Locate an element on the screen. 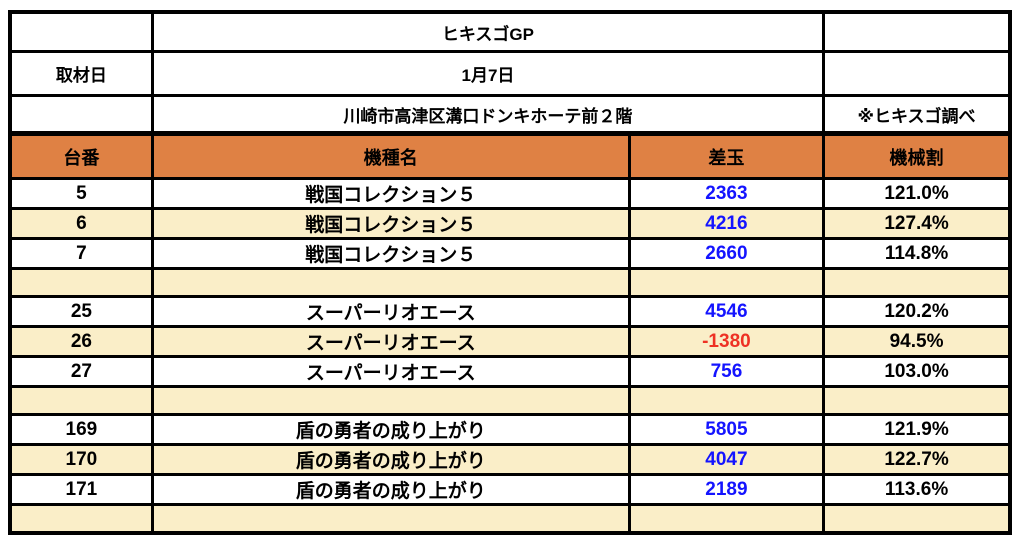 This screenshot has height=541, width=1024. table-row: 171 盾の勇者の成り上がり 2189 113.6% is located at coordinates (510, 489).